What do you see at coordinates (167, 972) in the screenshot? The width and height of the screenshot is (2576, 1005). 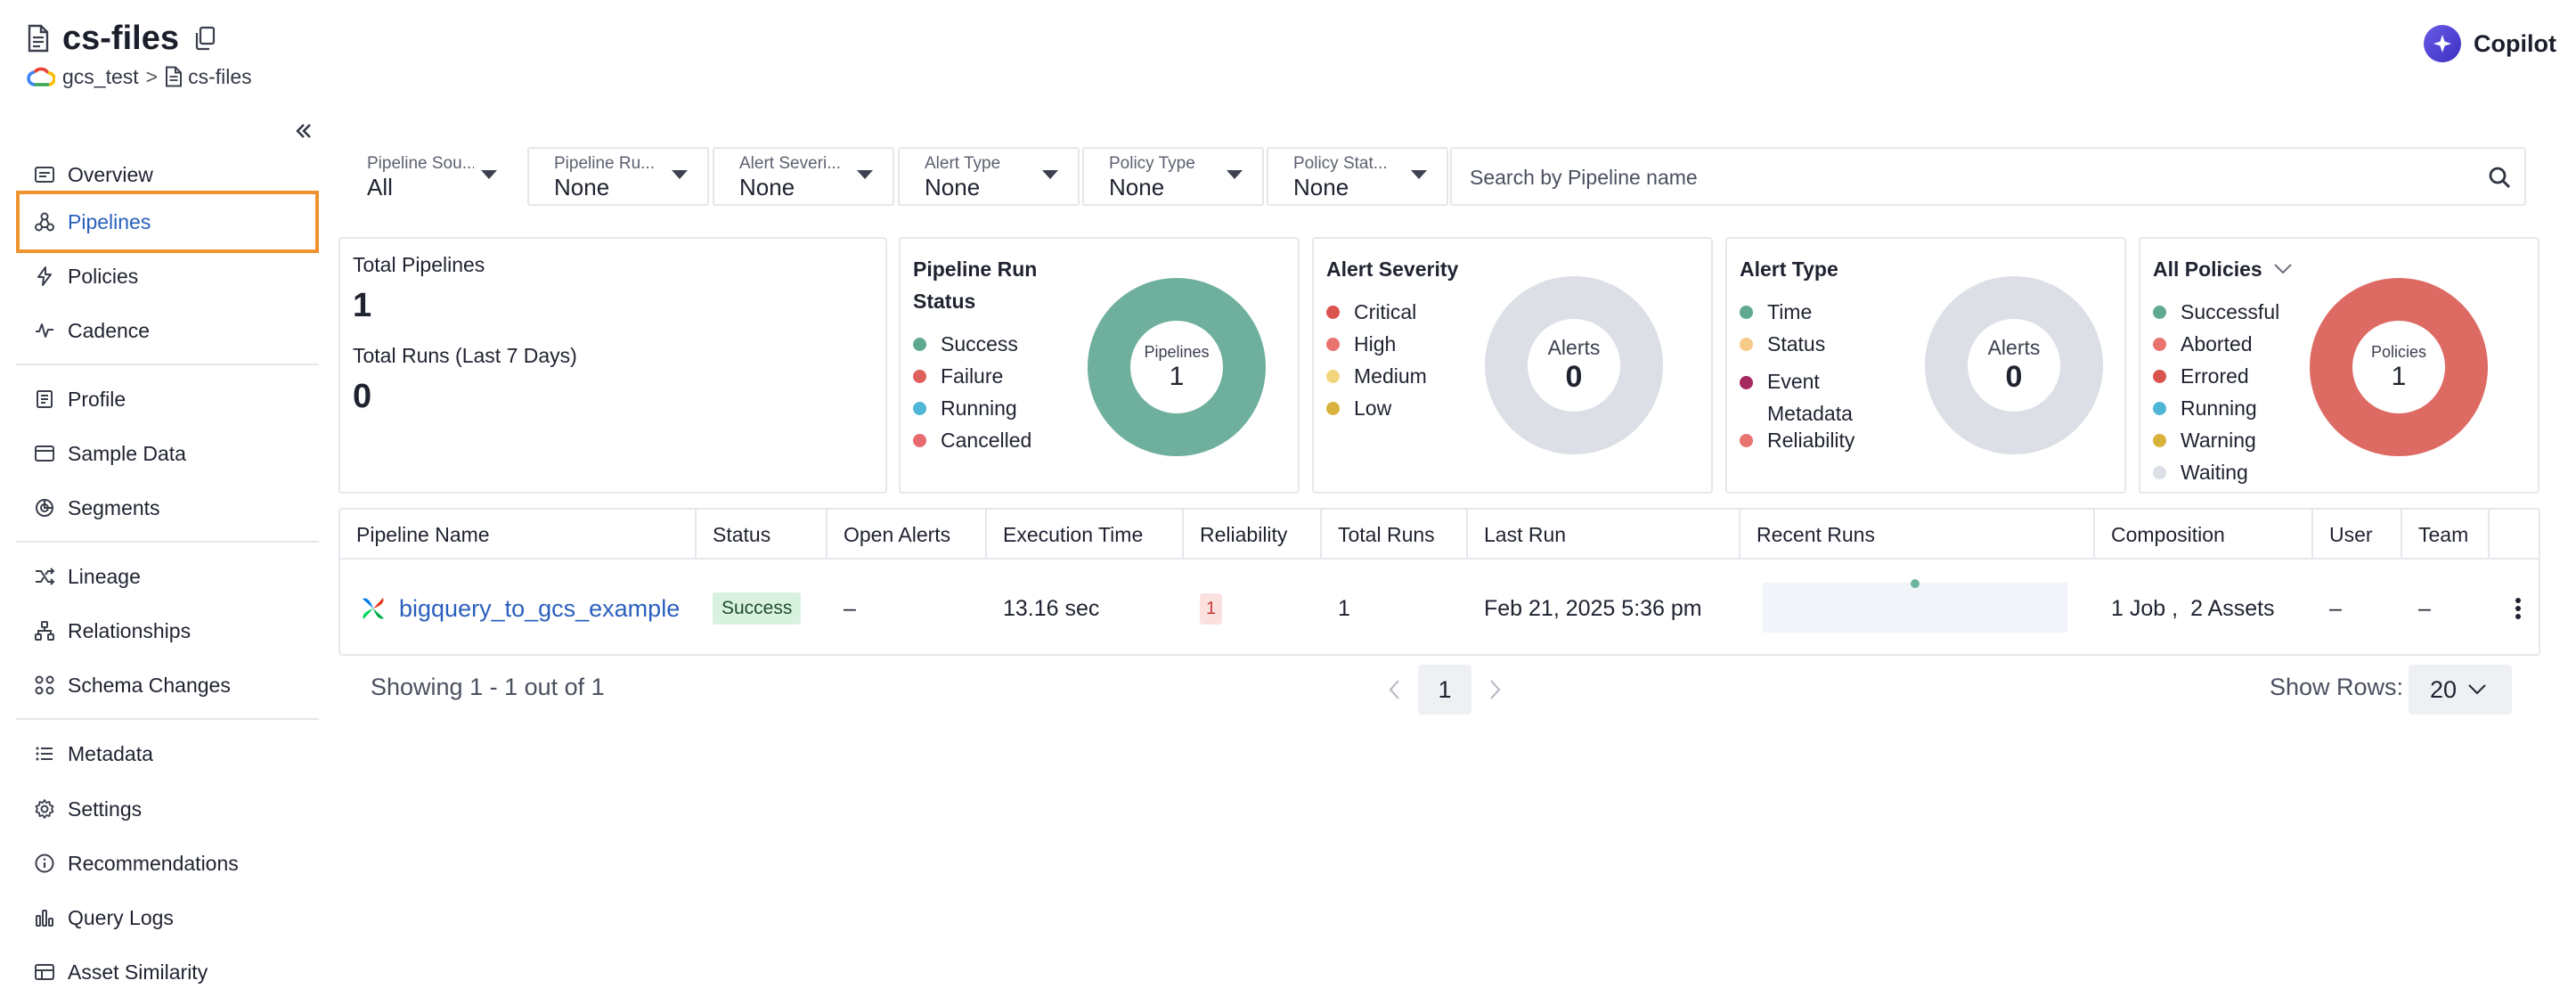 I see `sidebar-item-asset-similarity: Asset Similarity` at bounding box center [167, 972].